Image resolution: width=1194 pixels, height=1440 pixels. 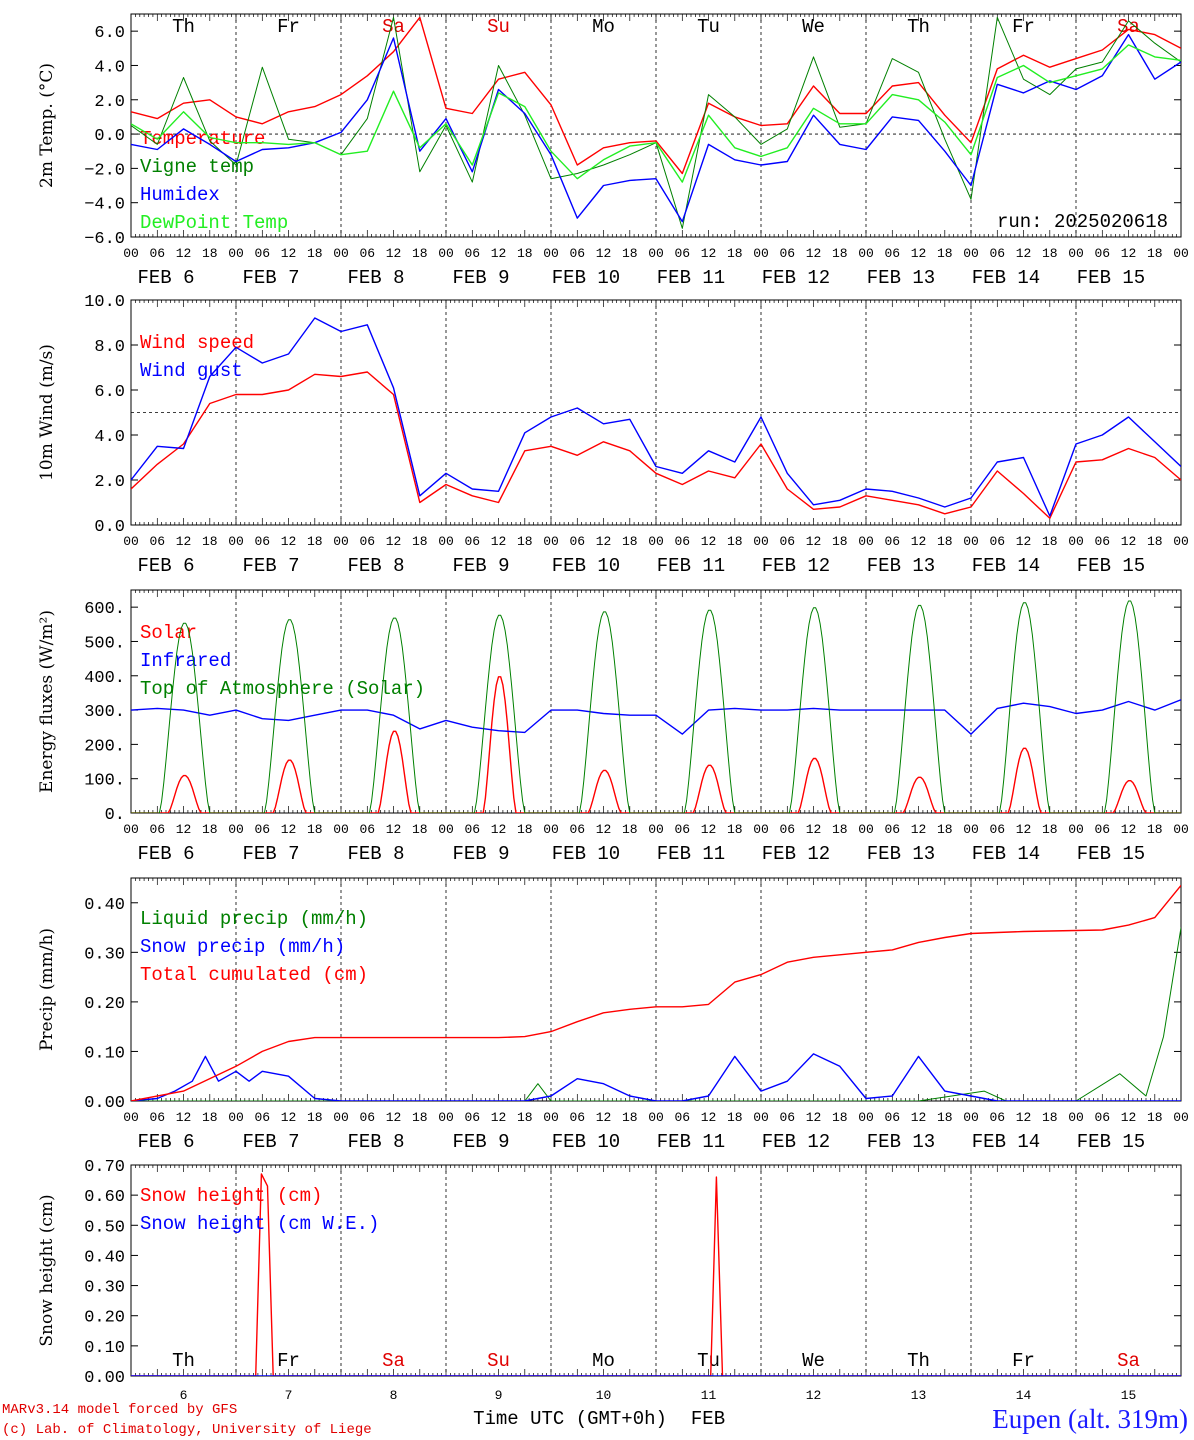 What do you see at coordinates (185, 661) in the screenshot?
I see `legend-entry: Infrared` at bounding box center [185, 661].